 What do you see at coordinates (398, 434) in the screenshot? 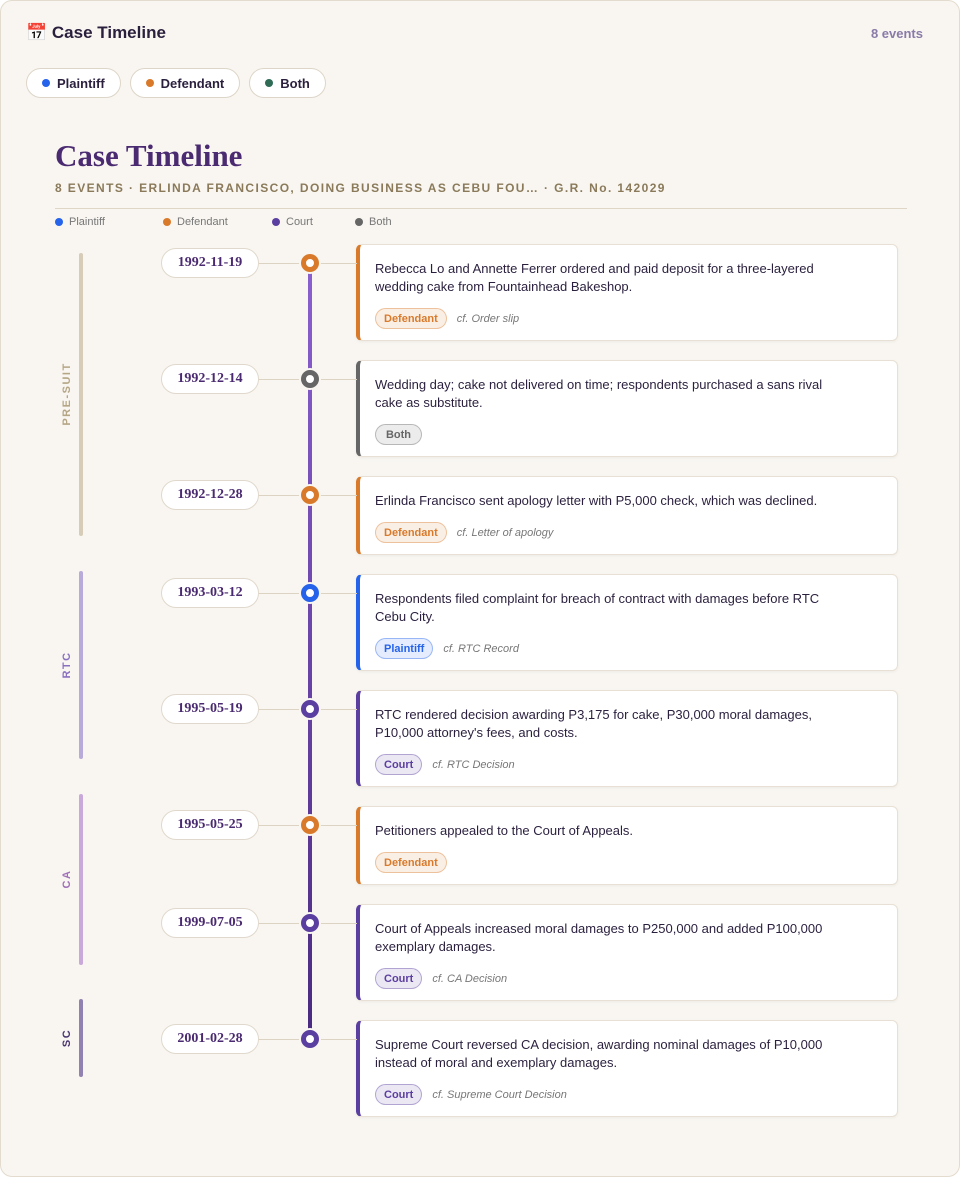
I see `event-tag: Both` at bounding box center [398, 434].